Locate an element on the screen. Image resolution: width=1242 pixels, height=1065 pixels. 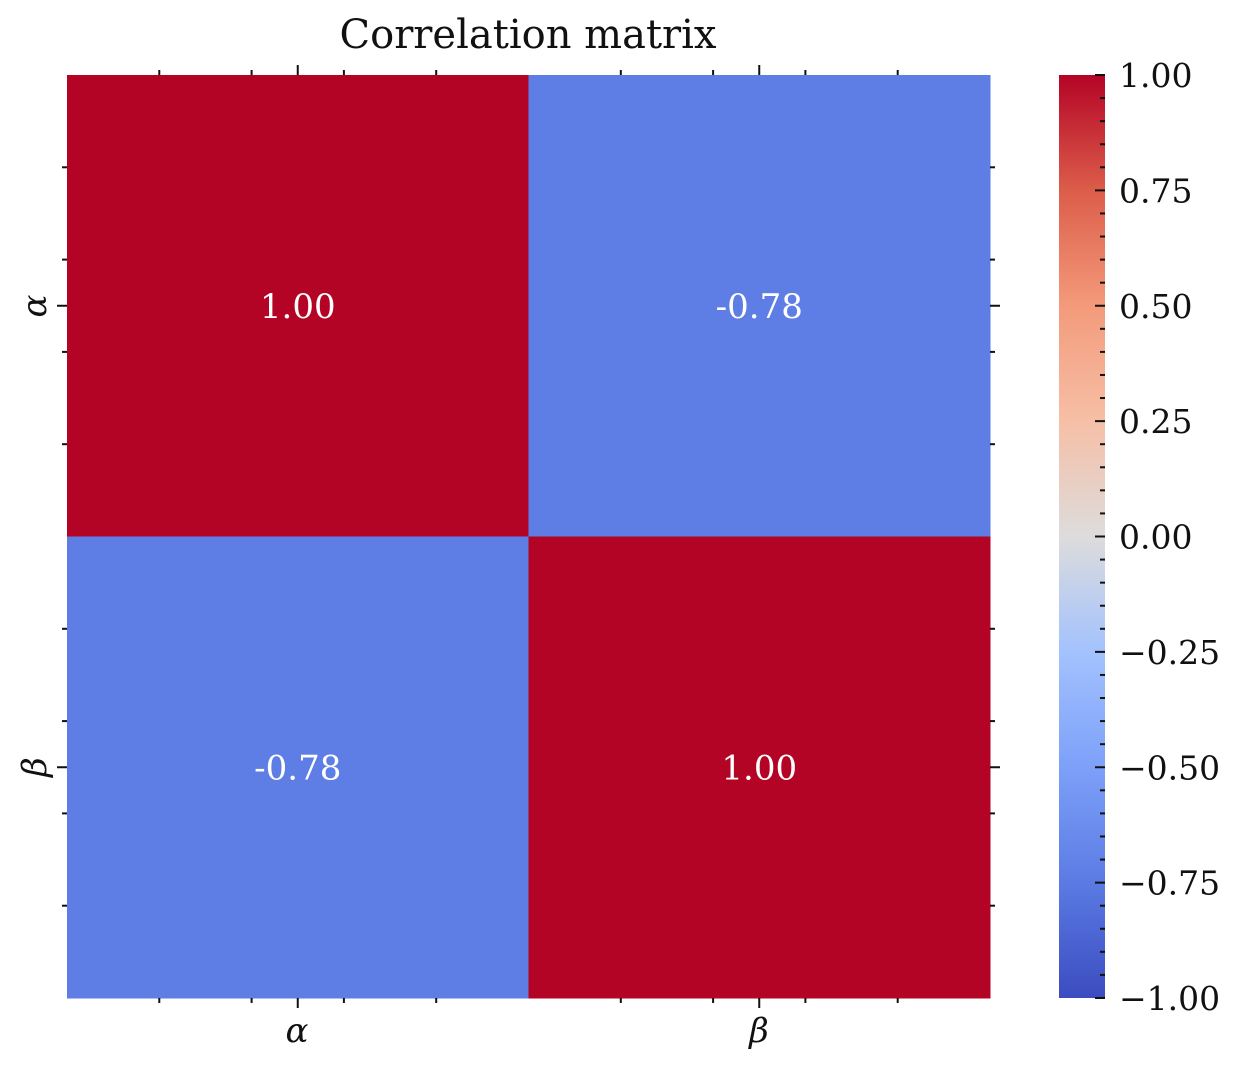
colorbar-tick-label: −0.75 is located at coordinates (1169, 883).